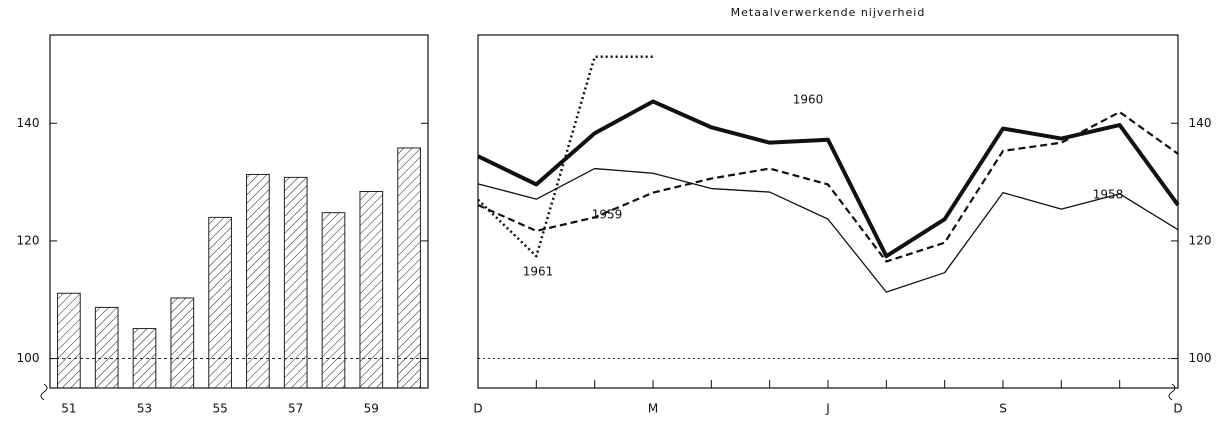 The width and height of the screenshot is (1228, 423). Describe the element at coordinates (219, 409) in the screenshot. I see `x-tick-label: 55` at that location.